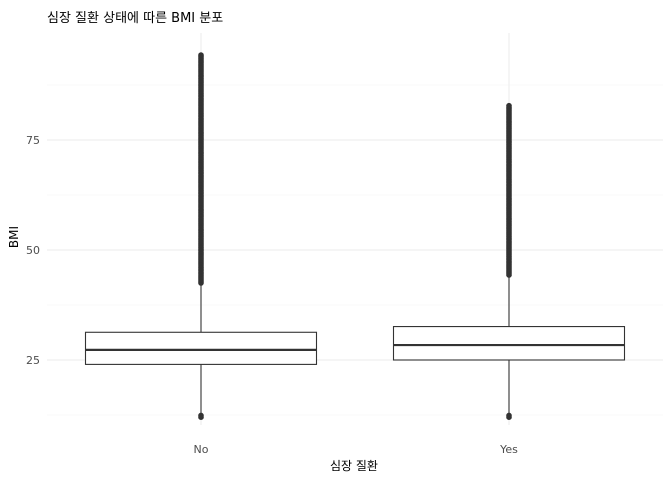  Describe the element at coordinates (508, 449) in the screenshot. I see `x-tick-label: Yes` at that location.